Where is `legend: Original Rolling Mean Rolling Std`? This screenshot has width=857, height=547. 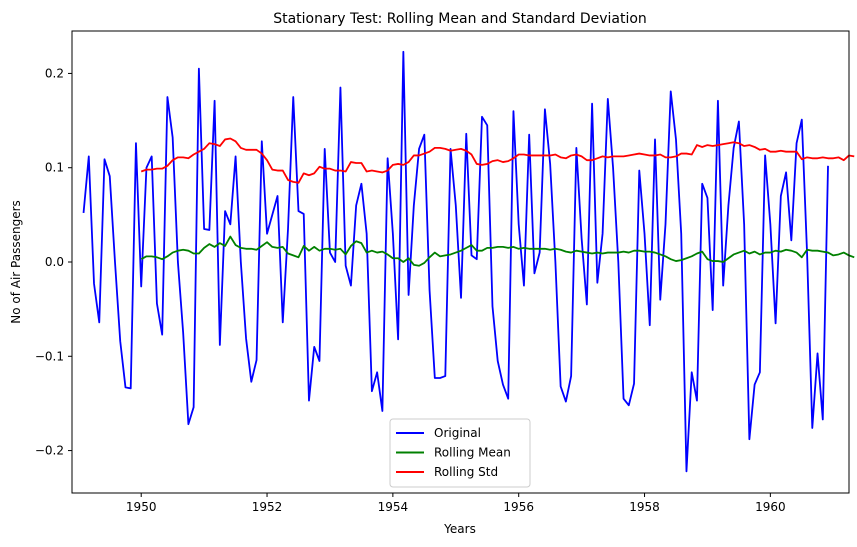
legend: Original Rolling Mean Rolling Std is located at coordinates (460, 453).